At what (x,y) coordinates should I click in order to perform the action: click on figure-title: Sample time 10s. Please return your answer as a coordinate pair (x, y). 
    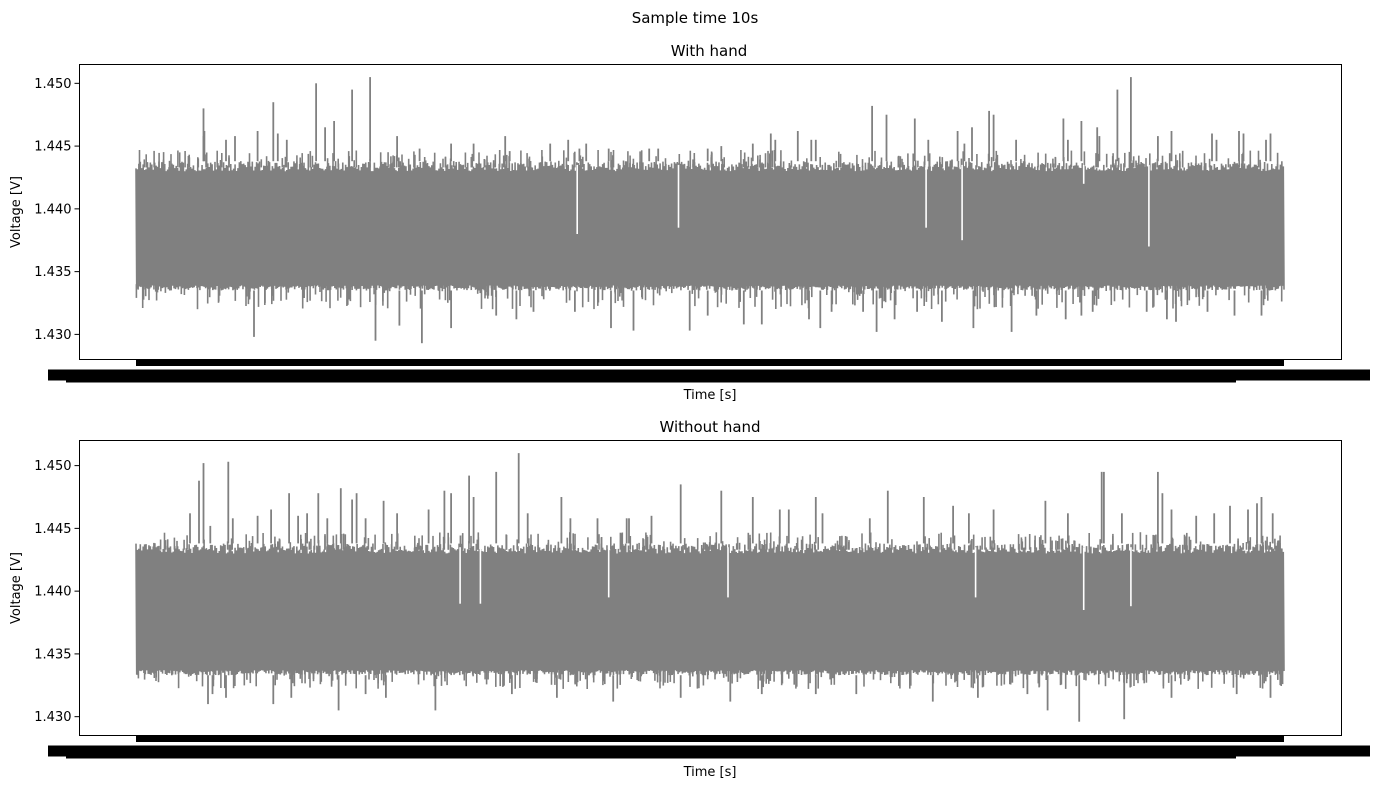
    Looking at the image, I should click on (695, 18).